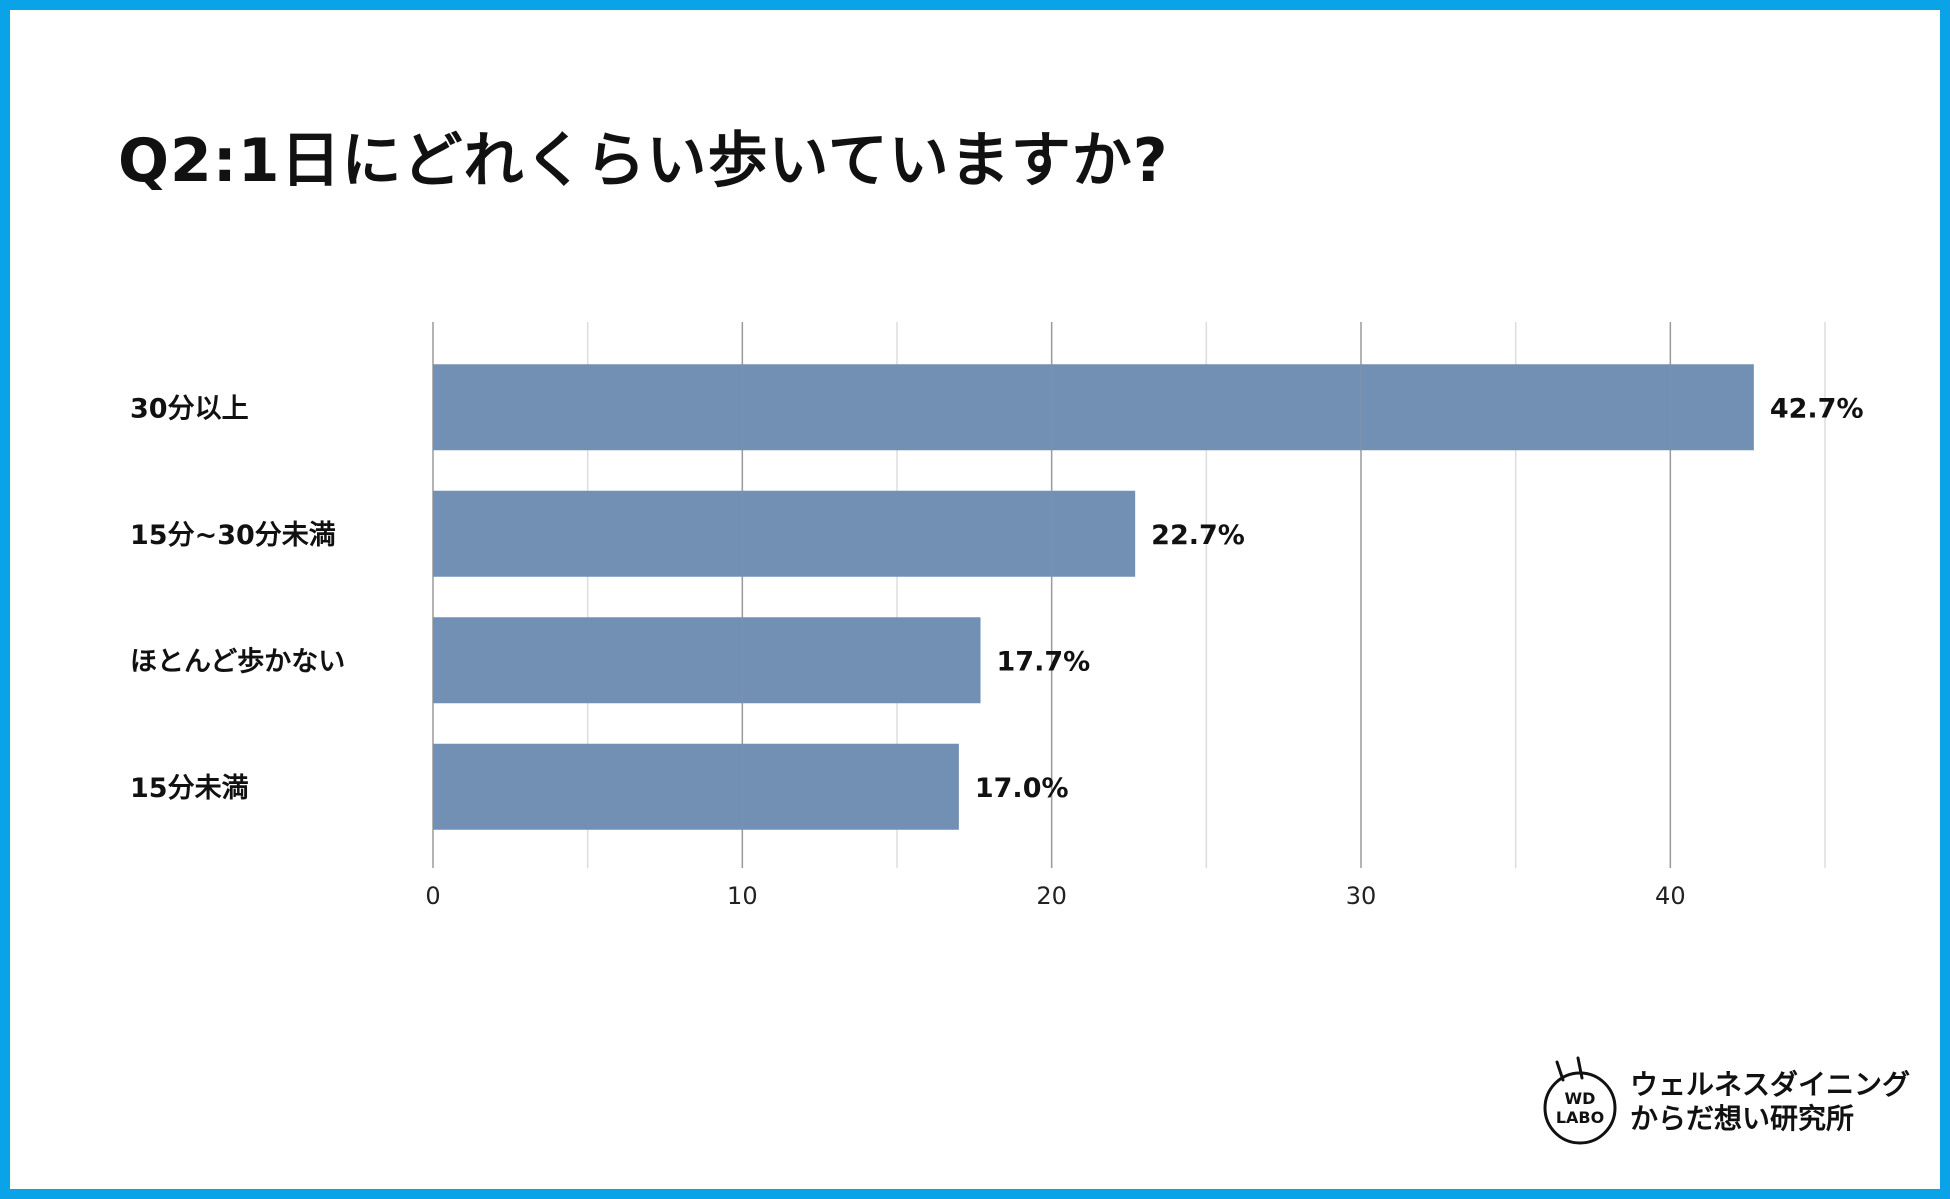  Describe the element at coordinates (742, 896) in the screenshot. I see `x-tick-label: 10` at that location.